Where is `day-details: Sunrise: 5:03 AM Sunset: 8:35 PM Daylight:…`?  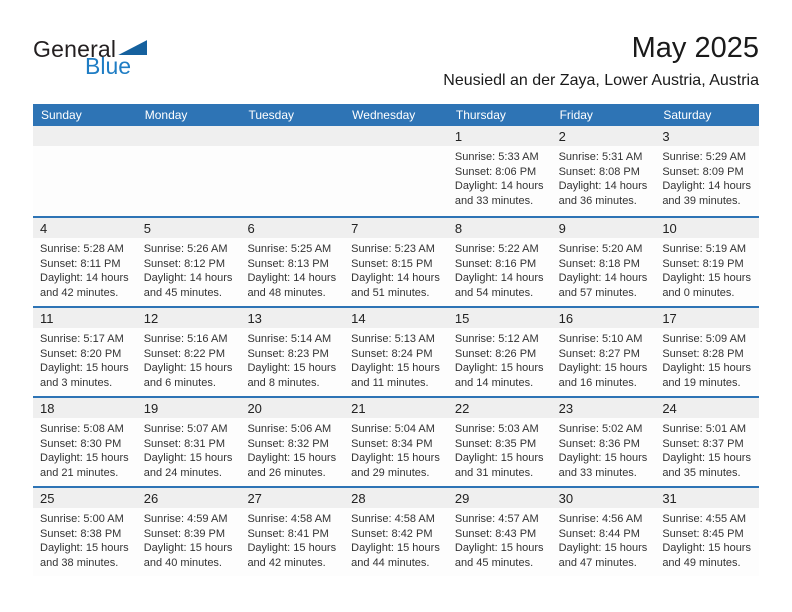
day-details: Sunrise: 5:03 AM Sunset: 8:35 PM Daylight:… is located at coordinates (500, 449).